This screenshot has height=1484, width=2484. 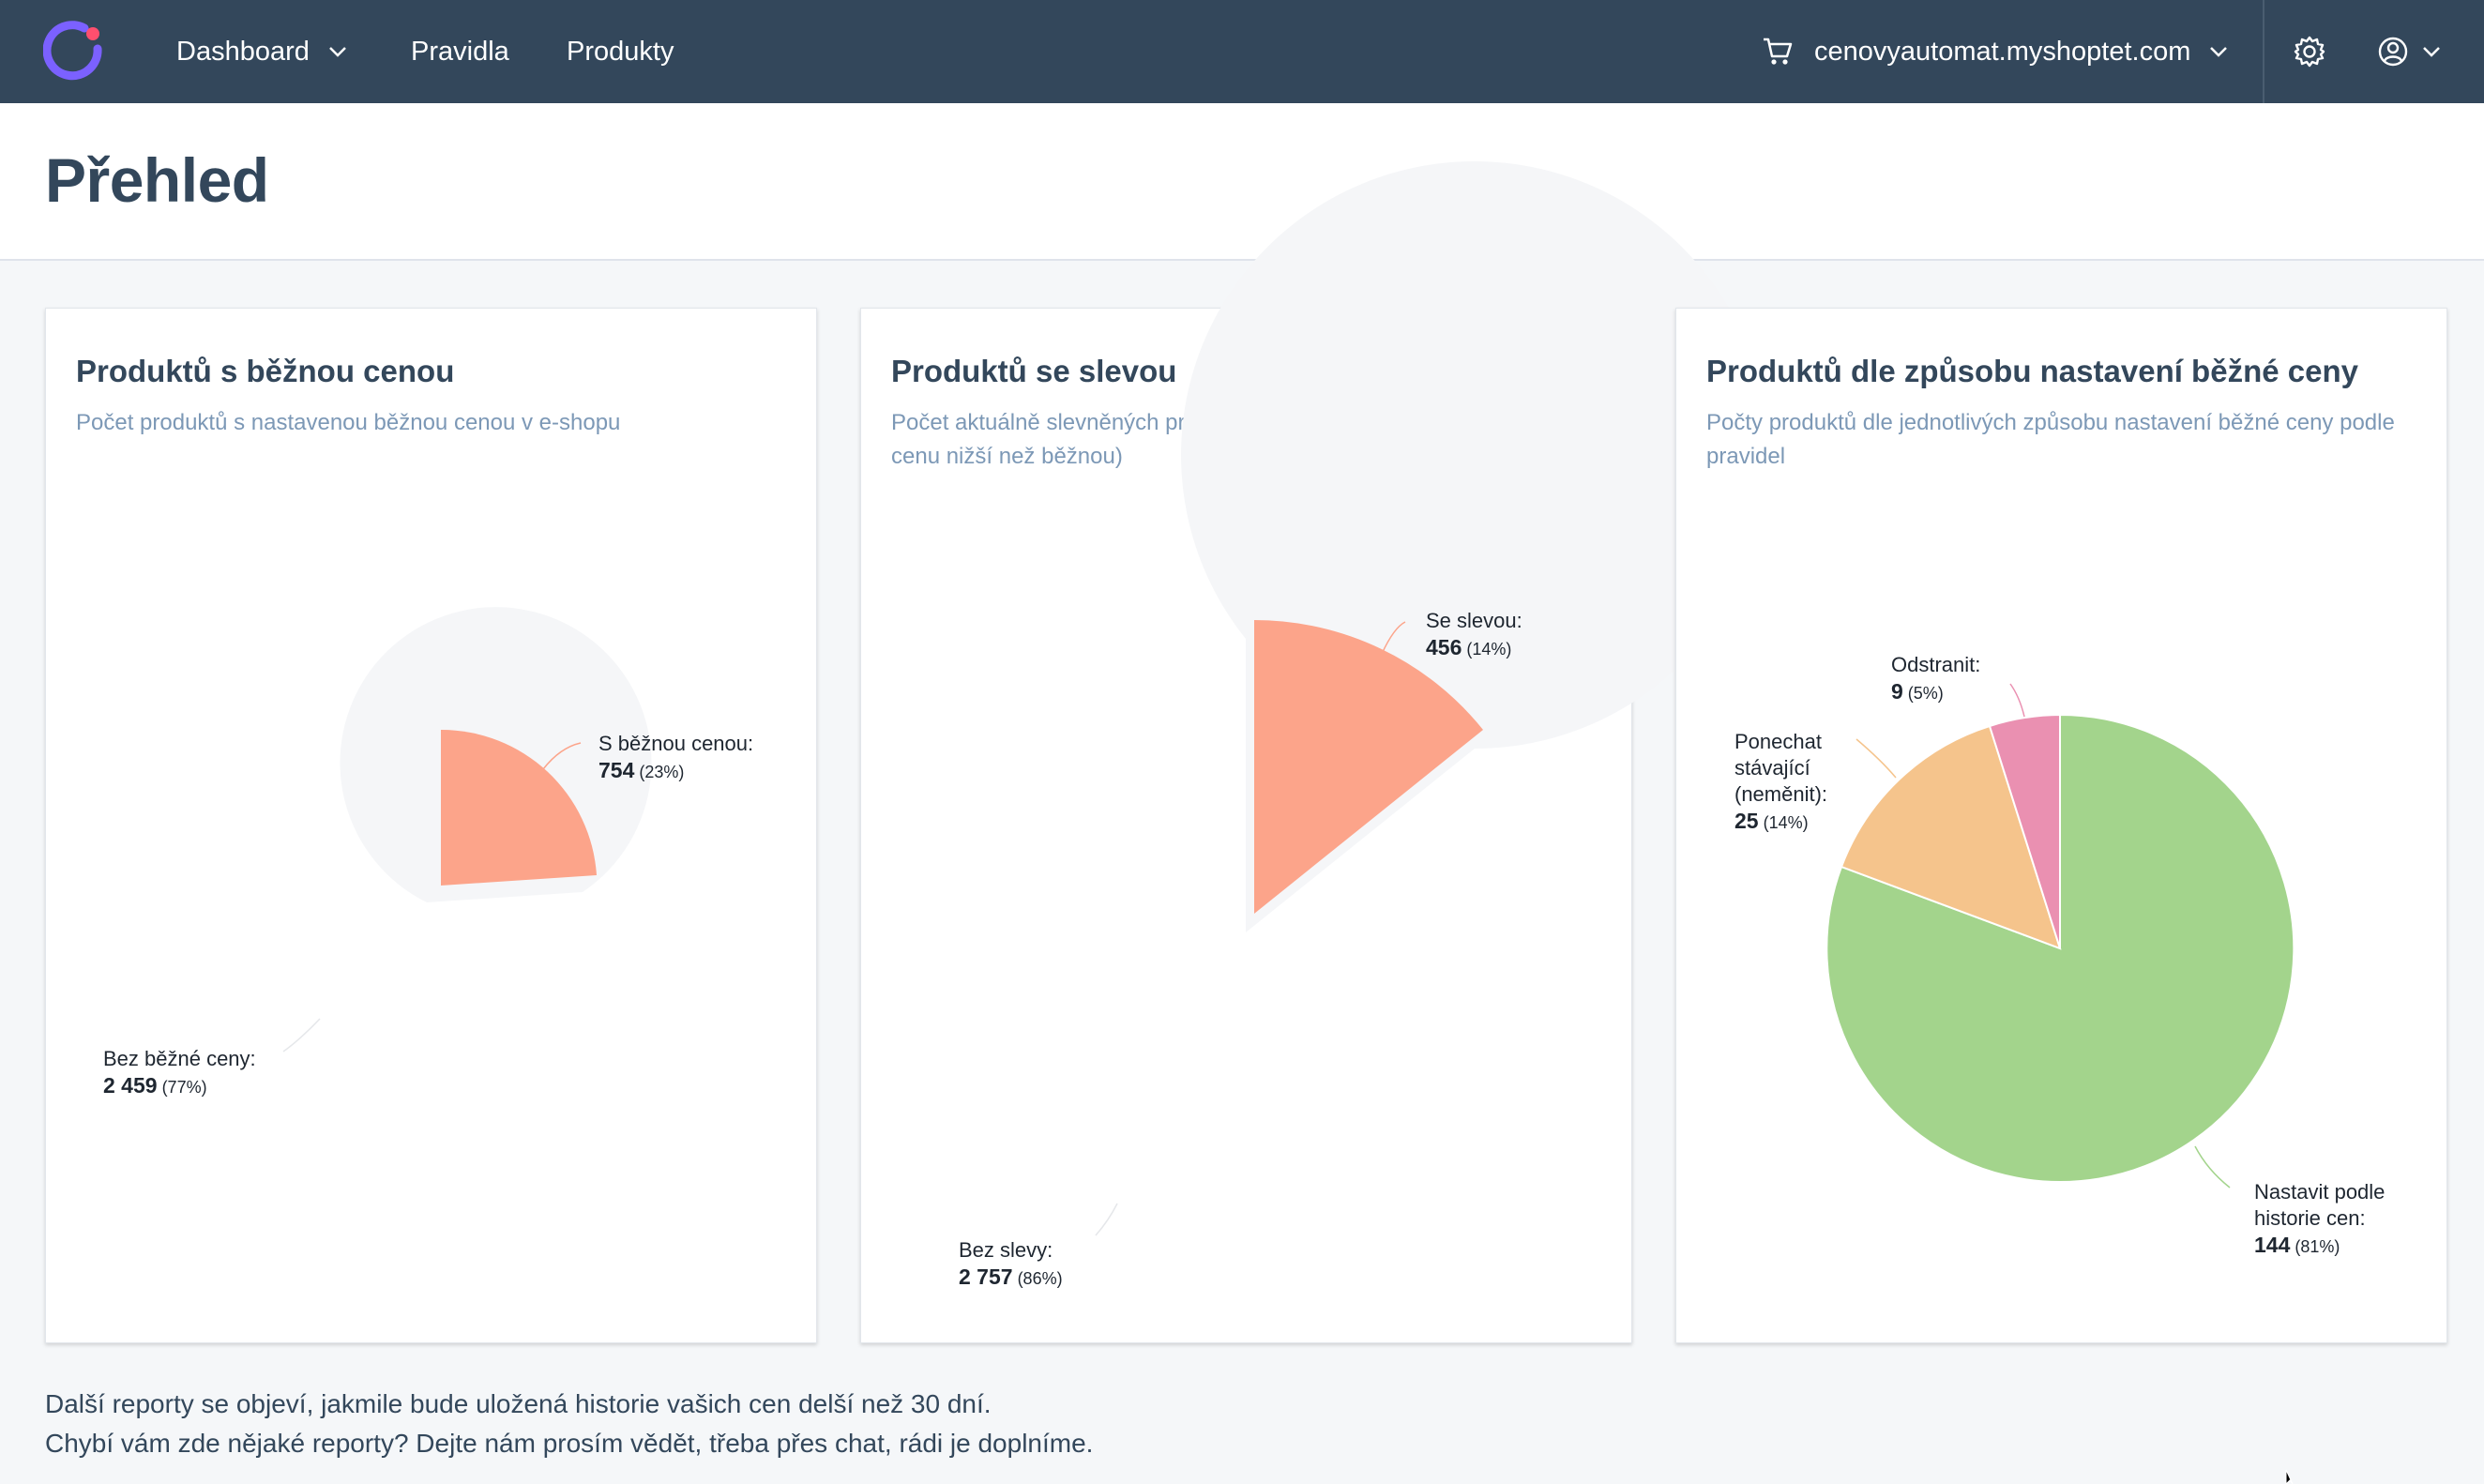 What do you see at coordinates (1936, 664) in the screenshot?
I see `slice-label: Odstranit:` at bounding box center [1936, 664].